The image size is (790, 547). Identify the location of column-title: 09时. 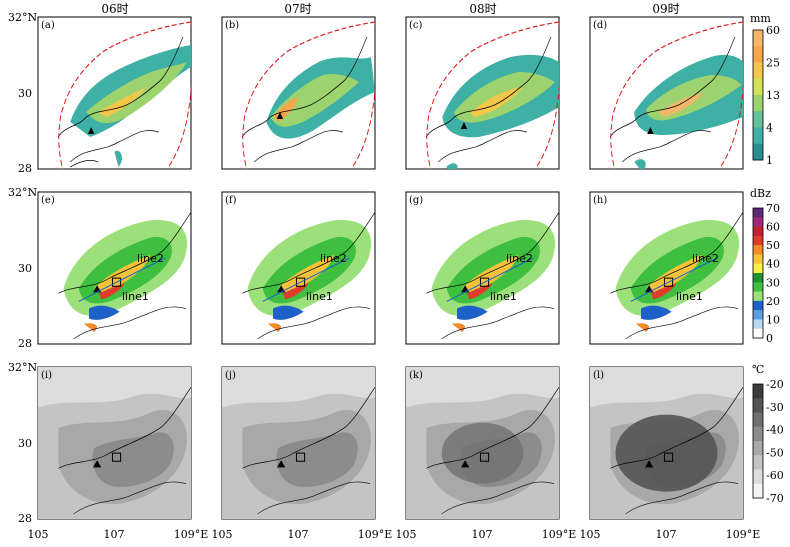
(665, 9).